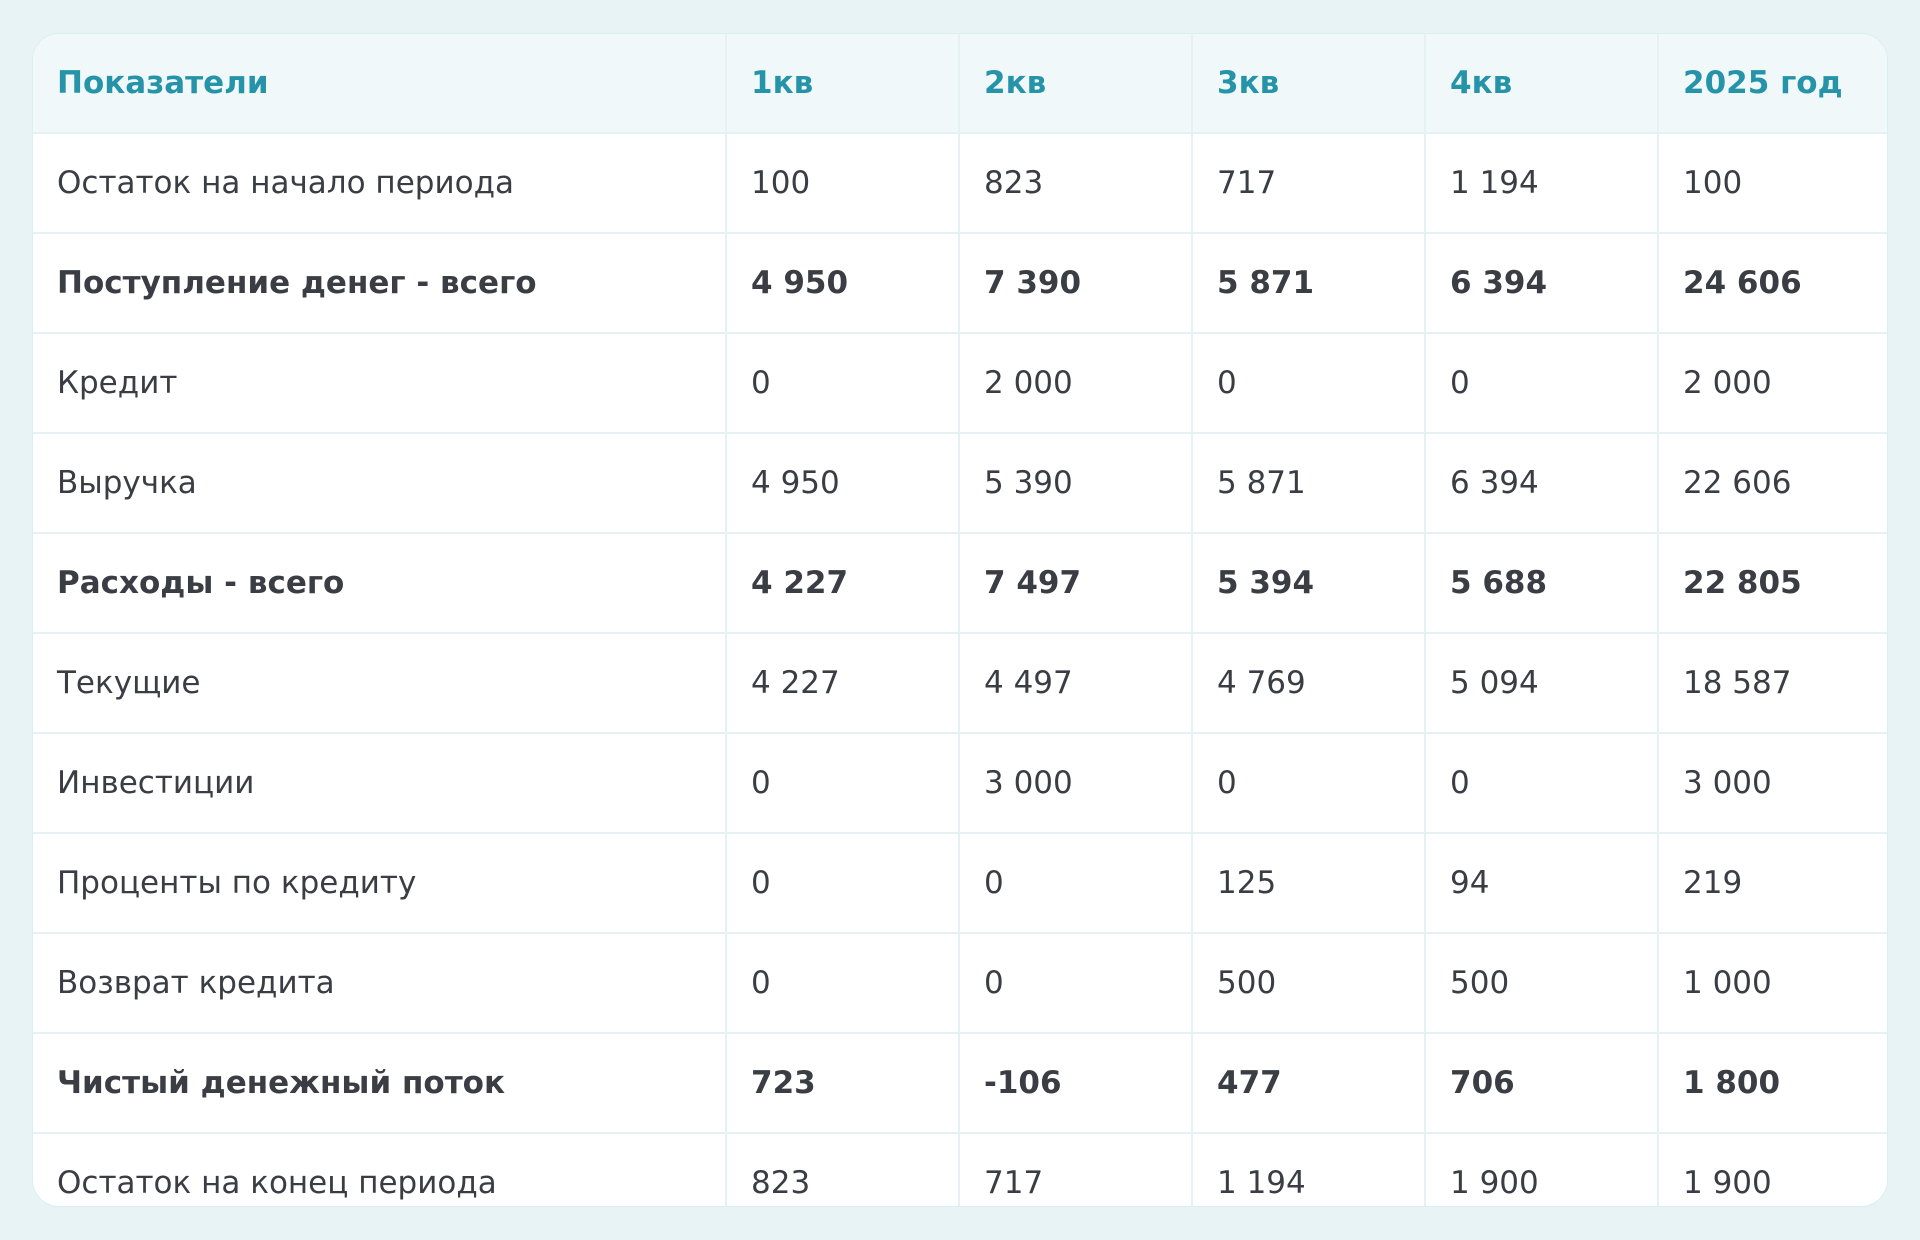  Describe the element at coordinates (379, 1083) in the screenshot. I see `row-label: Чистый денежный поток` at that location.